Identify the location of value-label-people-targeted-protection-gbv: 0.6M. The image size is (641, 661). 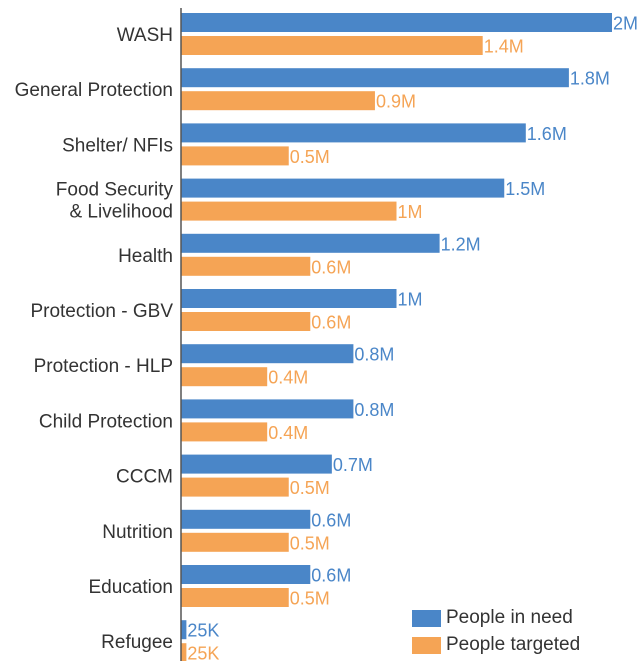
(331, 323).